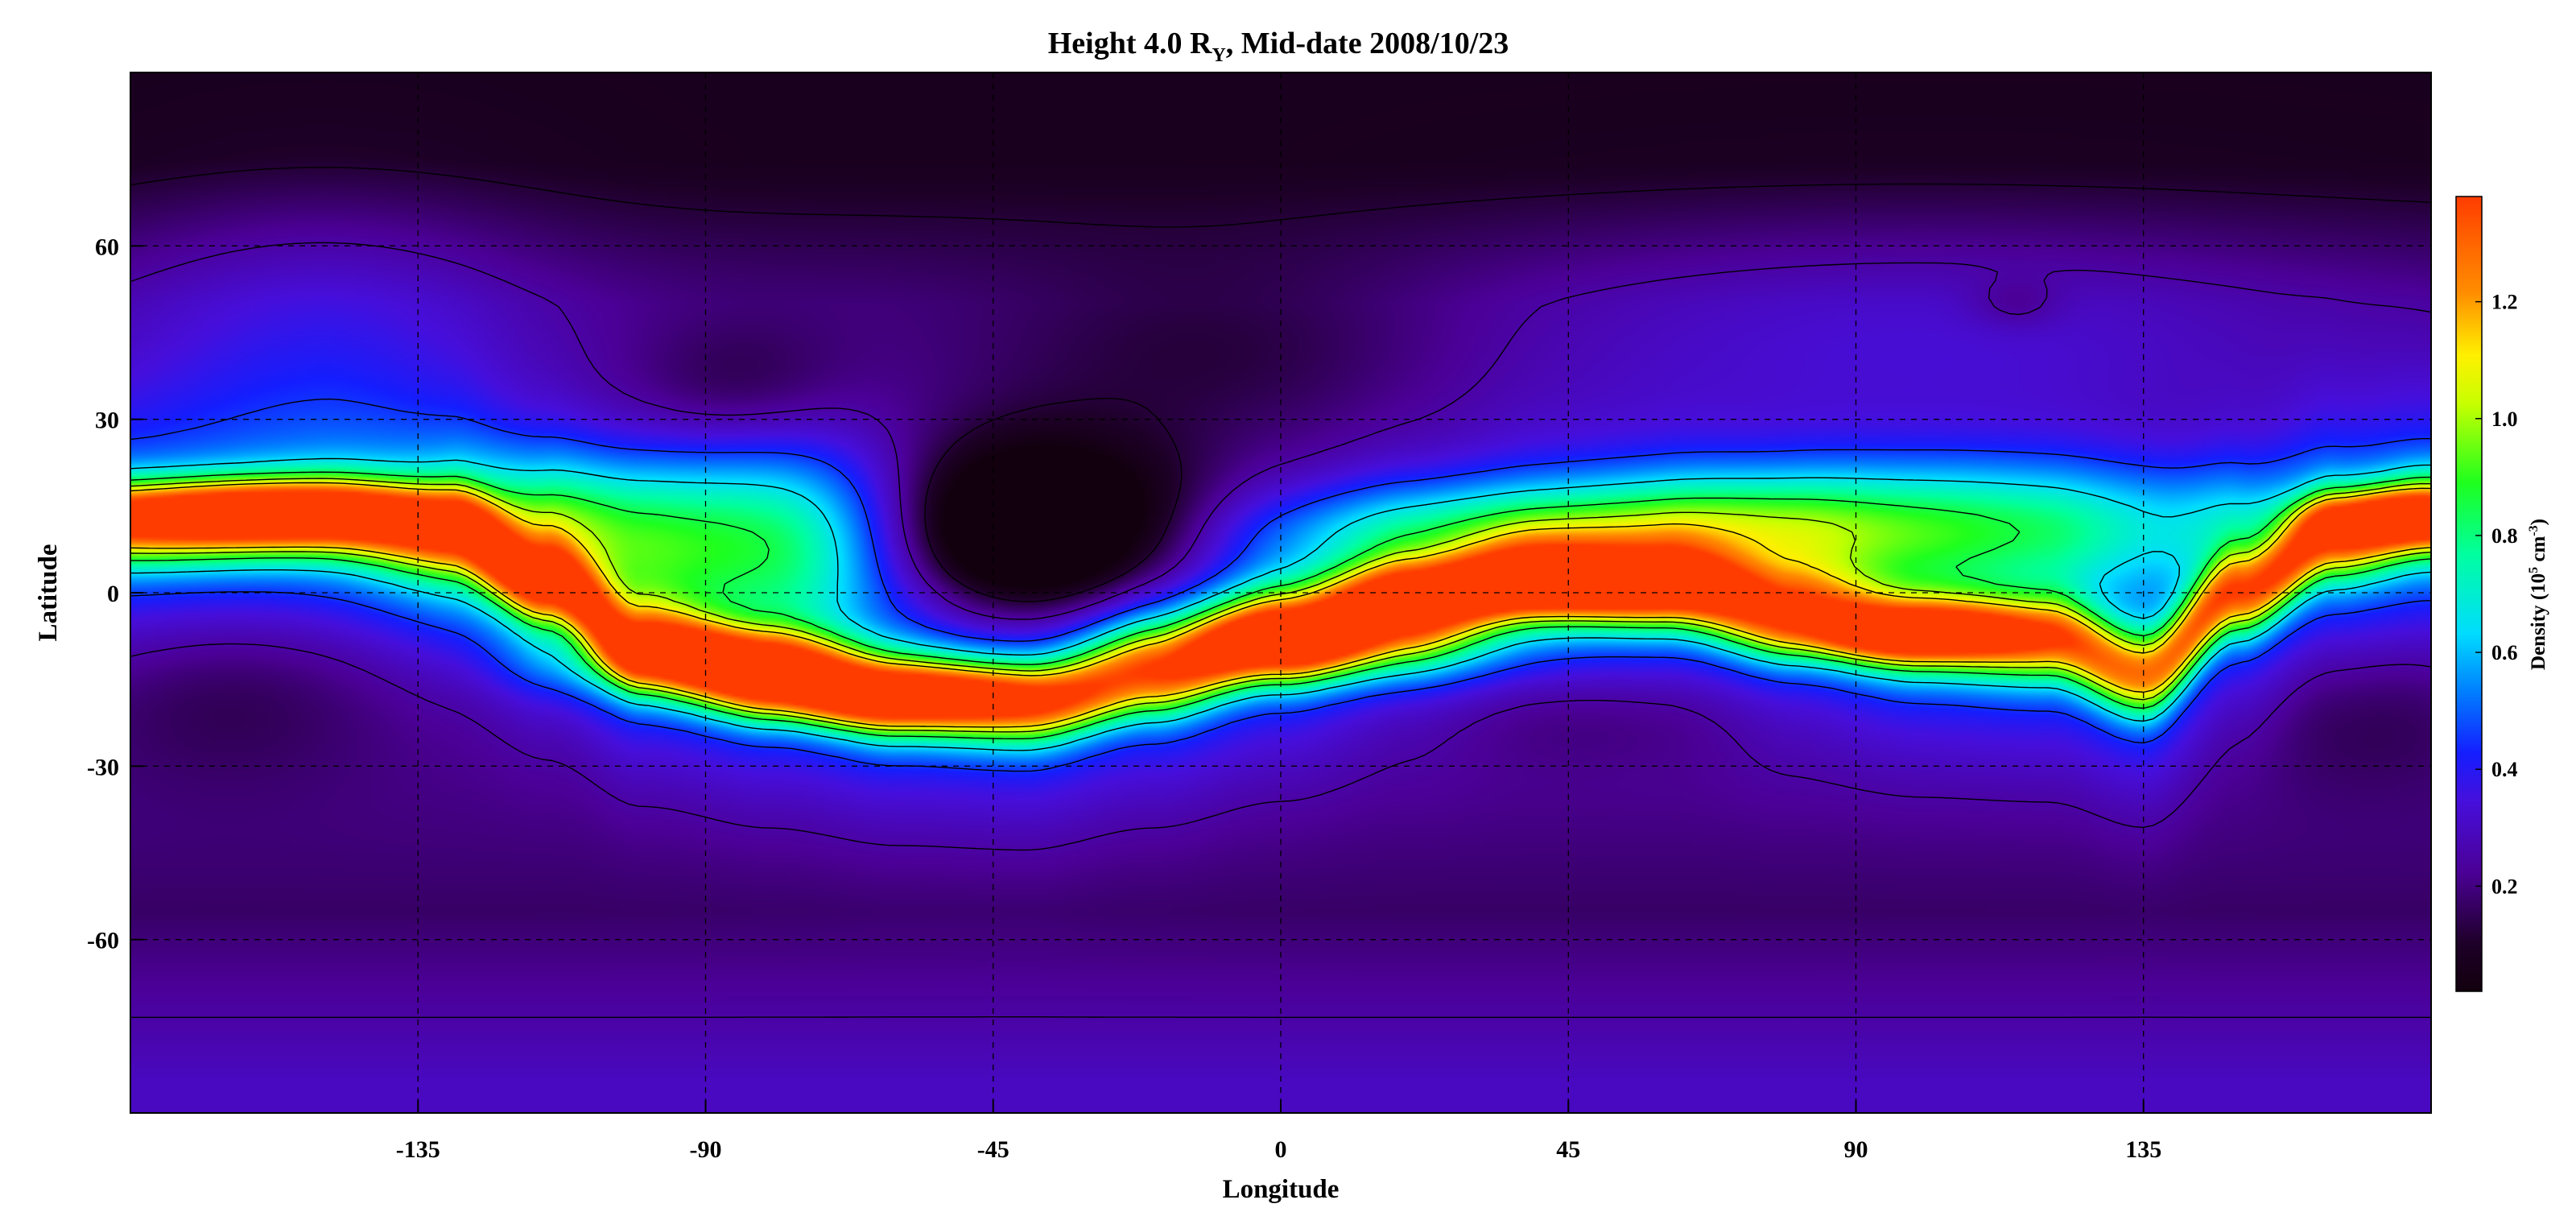 This screenshot has height=1208, width=2576. What do you see at coordinates (993, 1149) in the screenshot?
I see `x-tick-label-2: -45` at bounding box center [993, 1149].